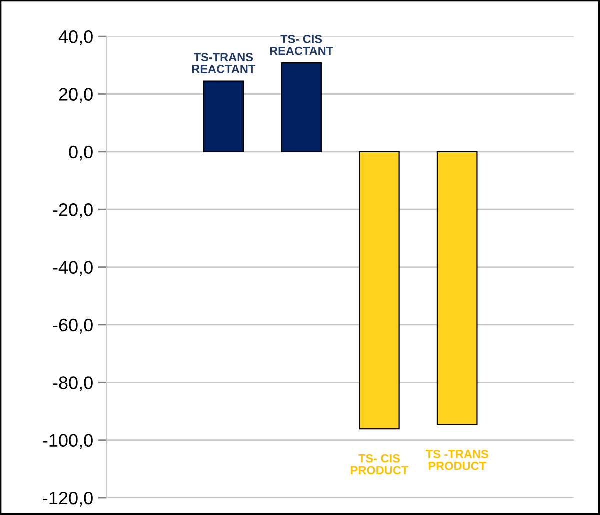 The height and width of the screenshot is (515, 600). I want to click on y-tick-label: -80,0, so click(73, 384).